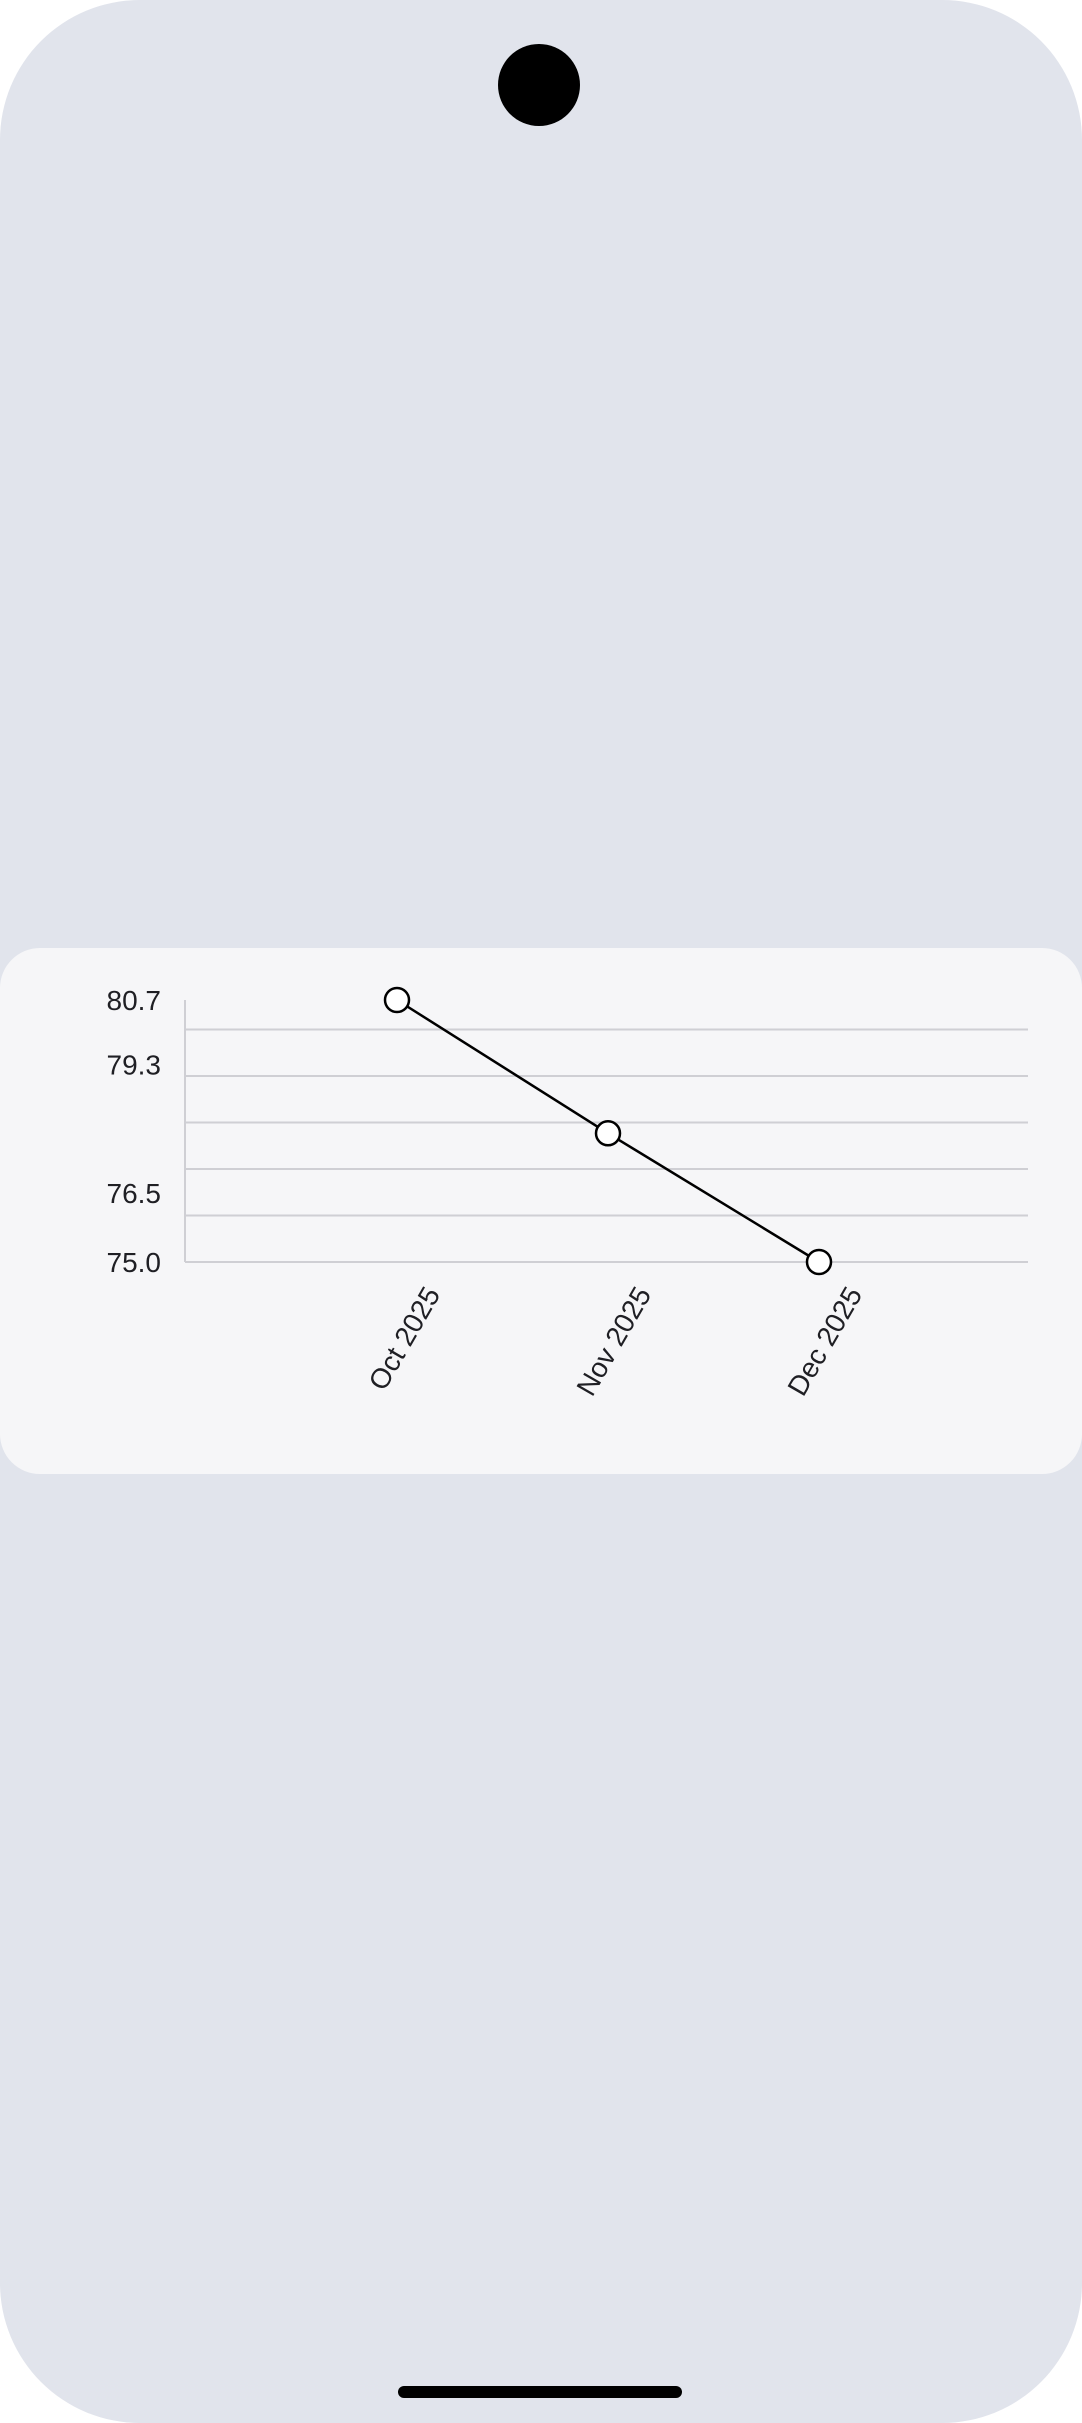  I want to click on y-tick-label: 80.7, so click(134, 1000).